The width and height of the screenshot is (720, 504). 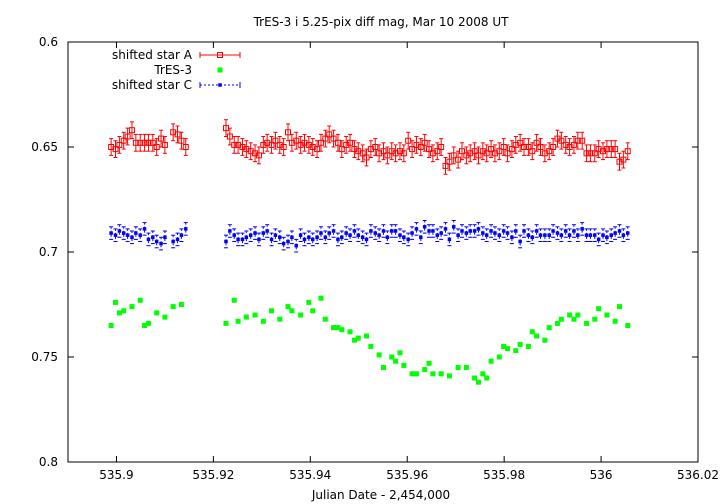 I want to click on x-tick-label: 535.96, so click(x=407, y=475).